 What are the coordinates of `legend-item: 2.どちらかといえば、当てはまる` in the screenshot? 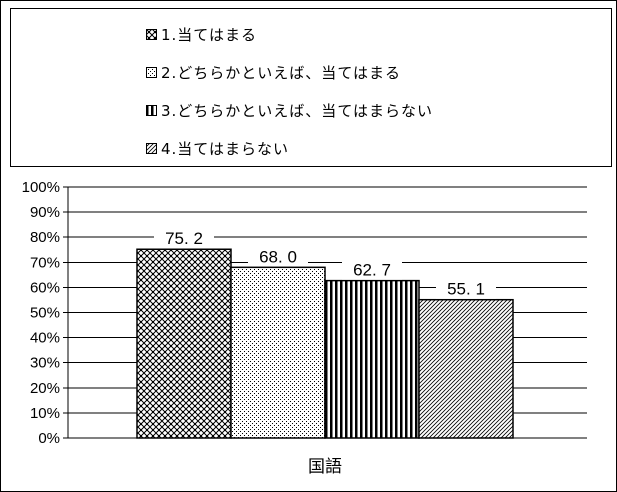 It's located at (273, 72).